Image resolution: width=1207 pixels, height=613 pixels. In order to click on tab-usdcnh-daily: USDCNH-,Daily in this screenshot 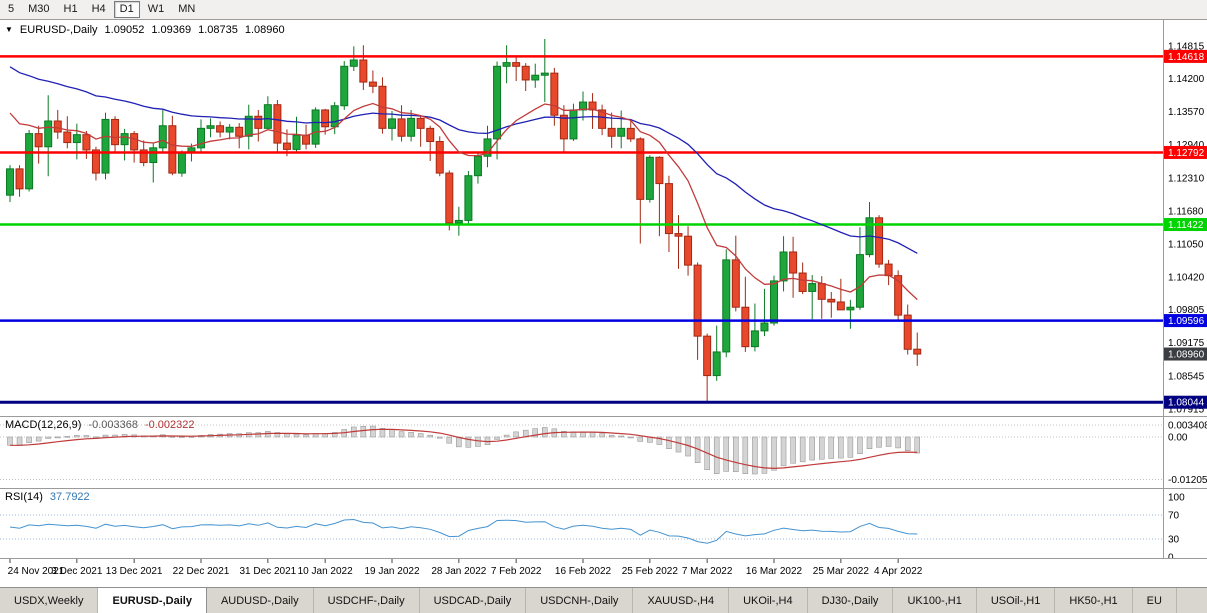, I will do `click(580, 600)`.